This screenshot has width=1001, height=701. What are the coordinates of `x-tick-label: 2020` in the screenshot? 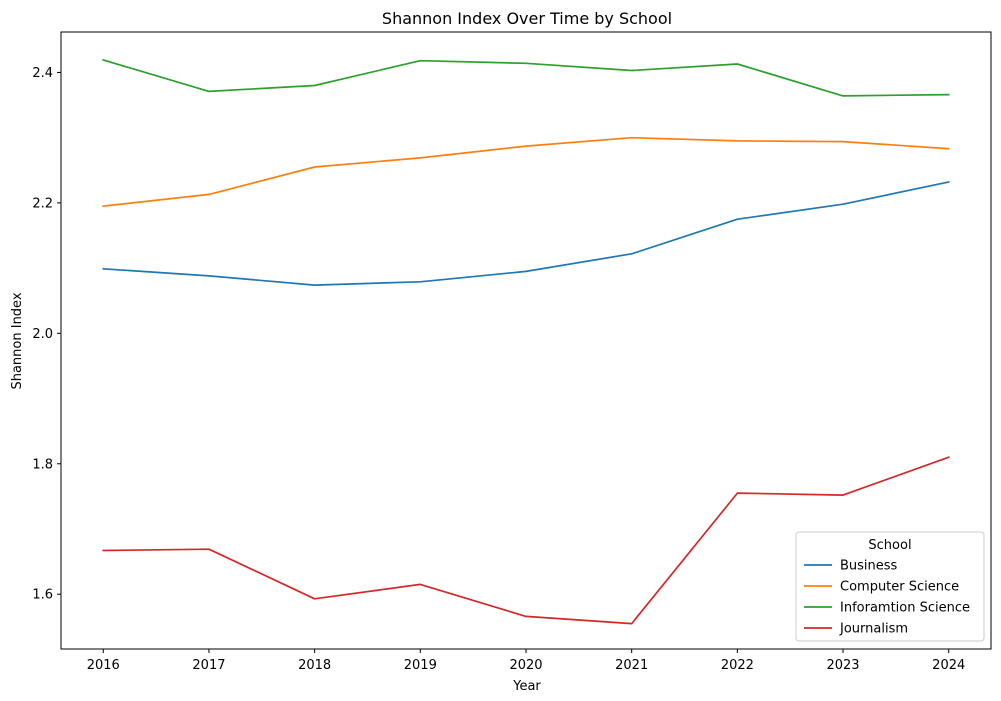 It's located at (525, 665).